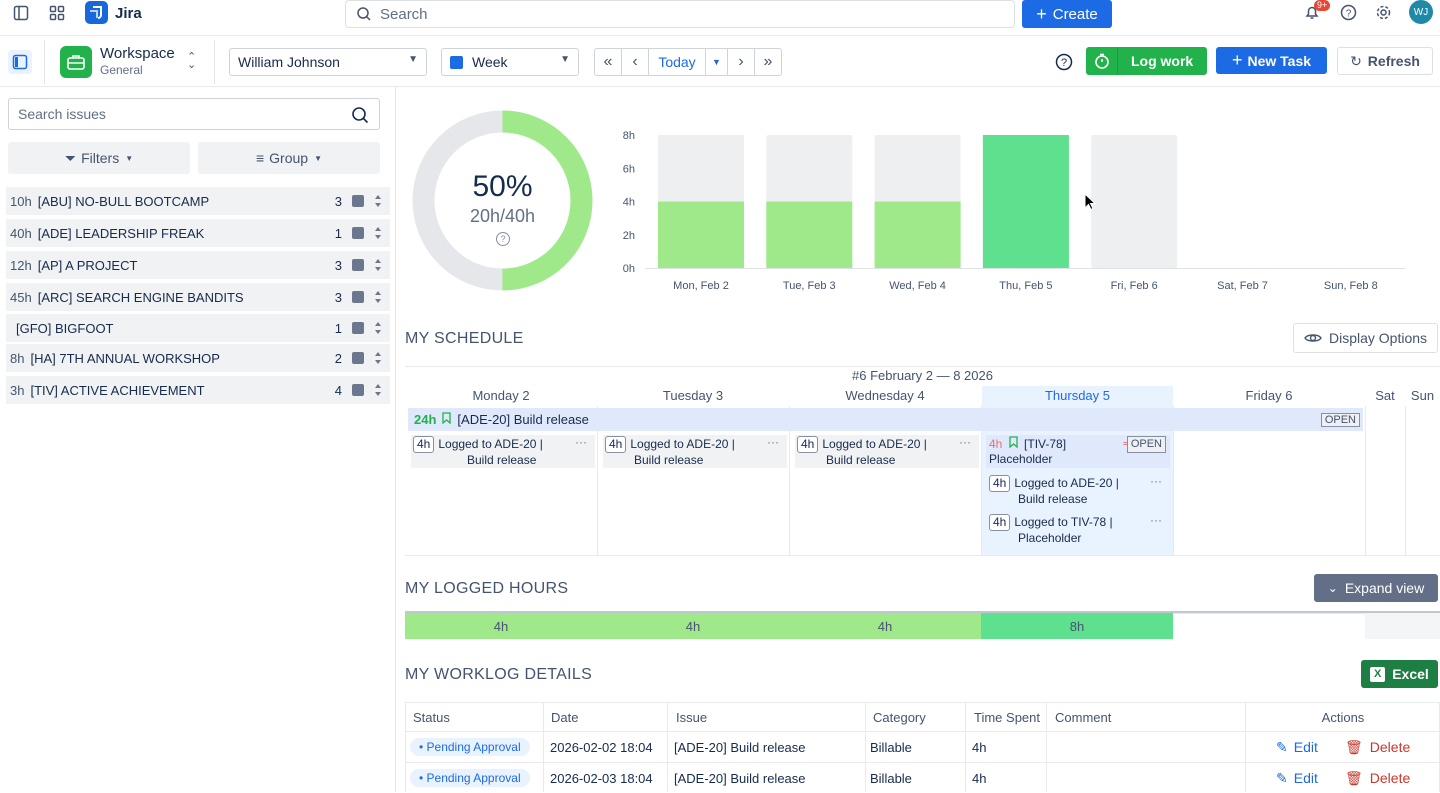 The width and height of the screenshot is (1440, 793). Describe the element at coordinates (565, 717) in the screenshot. I see `column-header-date: Date` at that location.